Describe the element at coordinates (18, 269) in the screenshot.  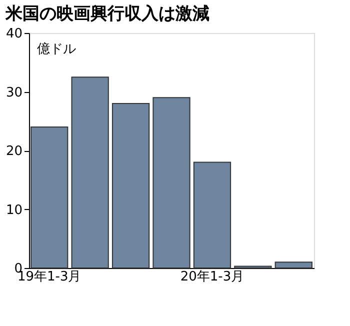
I see `y-tick-label: 0` at that location.